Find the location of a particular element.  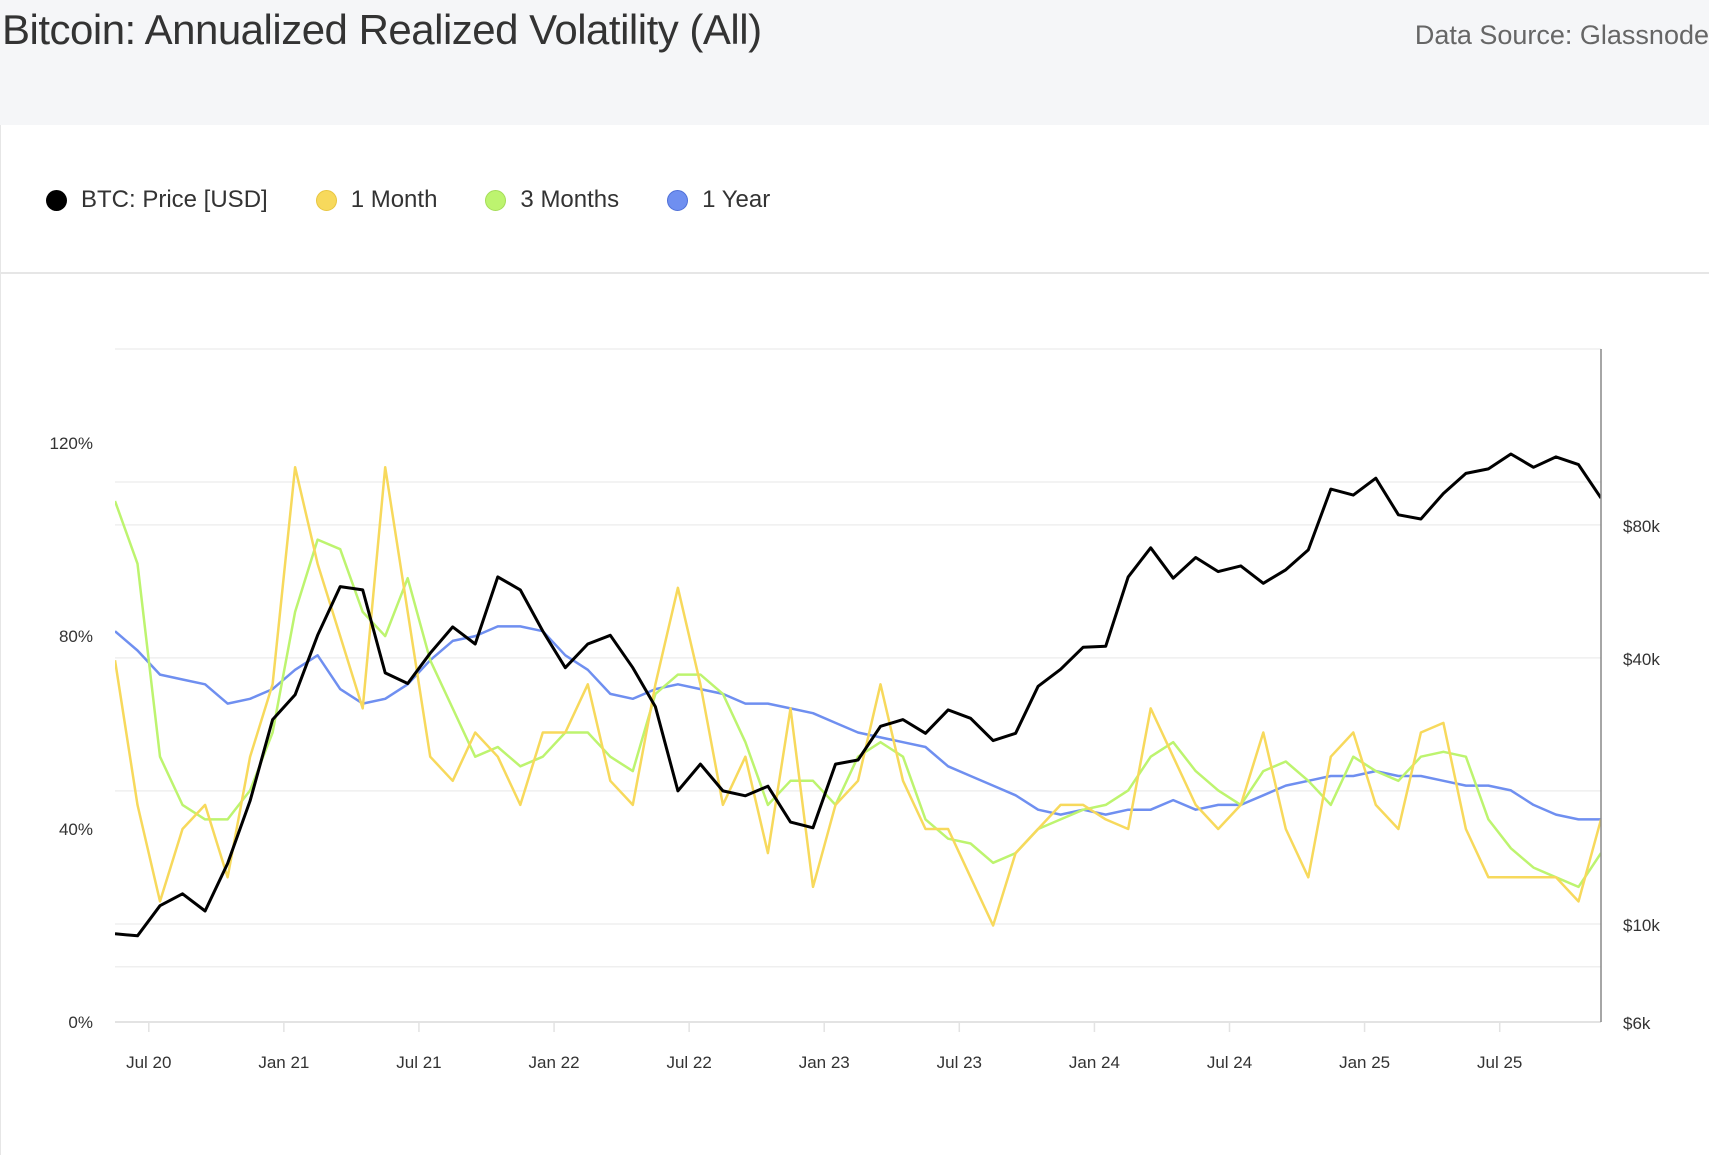

legend: BTC: Price [USD] 1 Month 3 Months 1 Year is located at coordinates (432, 200).